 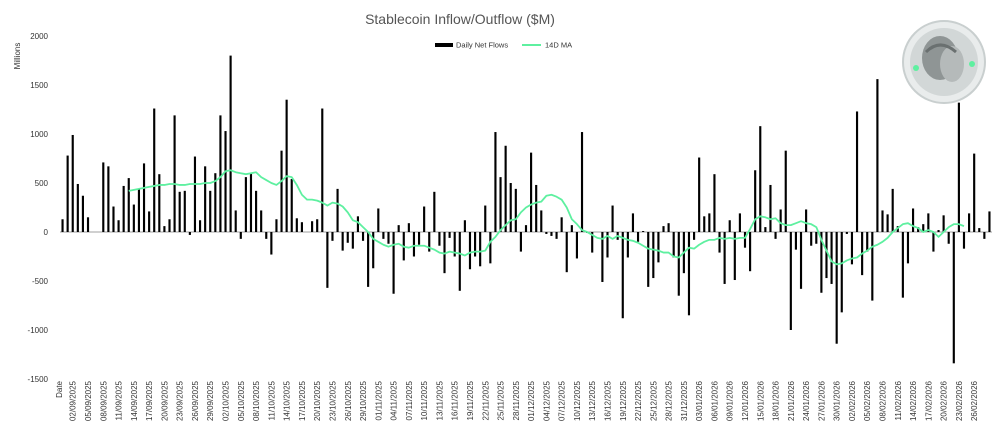 What do you see at coordinates (730, 400) in the screenshot?
I see `x-tick-label: 09/01/2026` at bounding box center [730, 400].